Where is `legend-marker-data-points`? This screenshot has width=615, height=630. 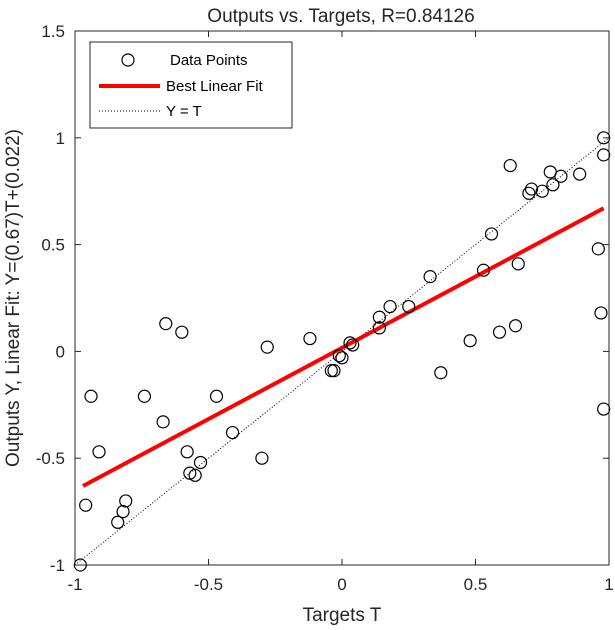 legend-marker-data-points is located at coordinates (128, 60).